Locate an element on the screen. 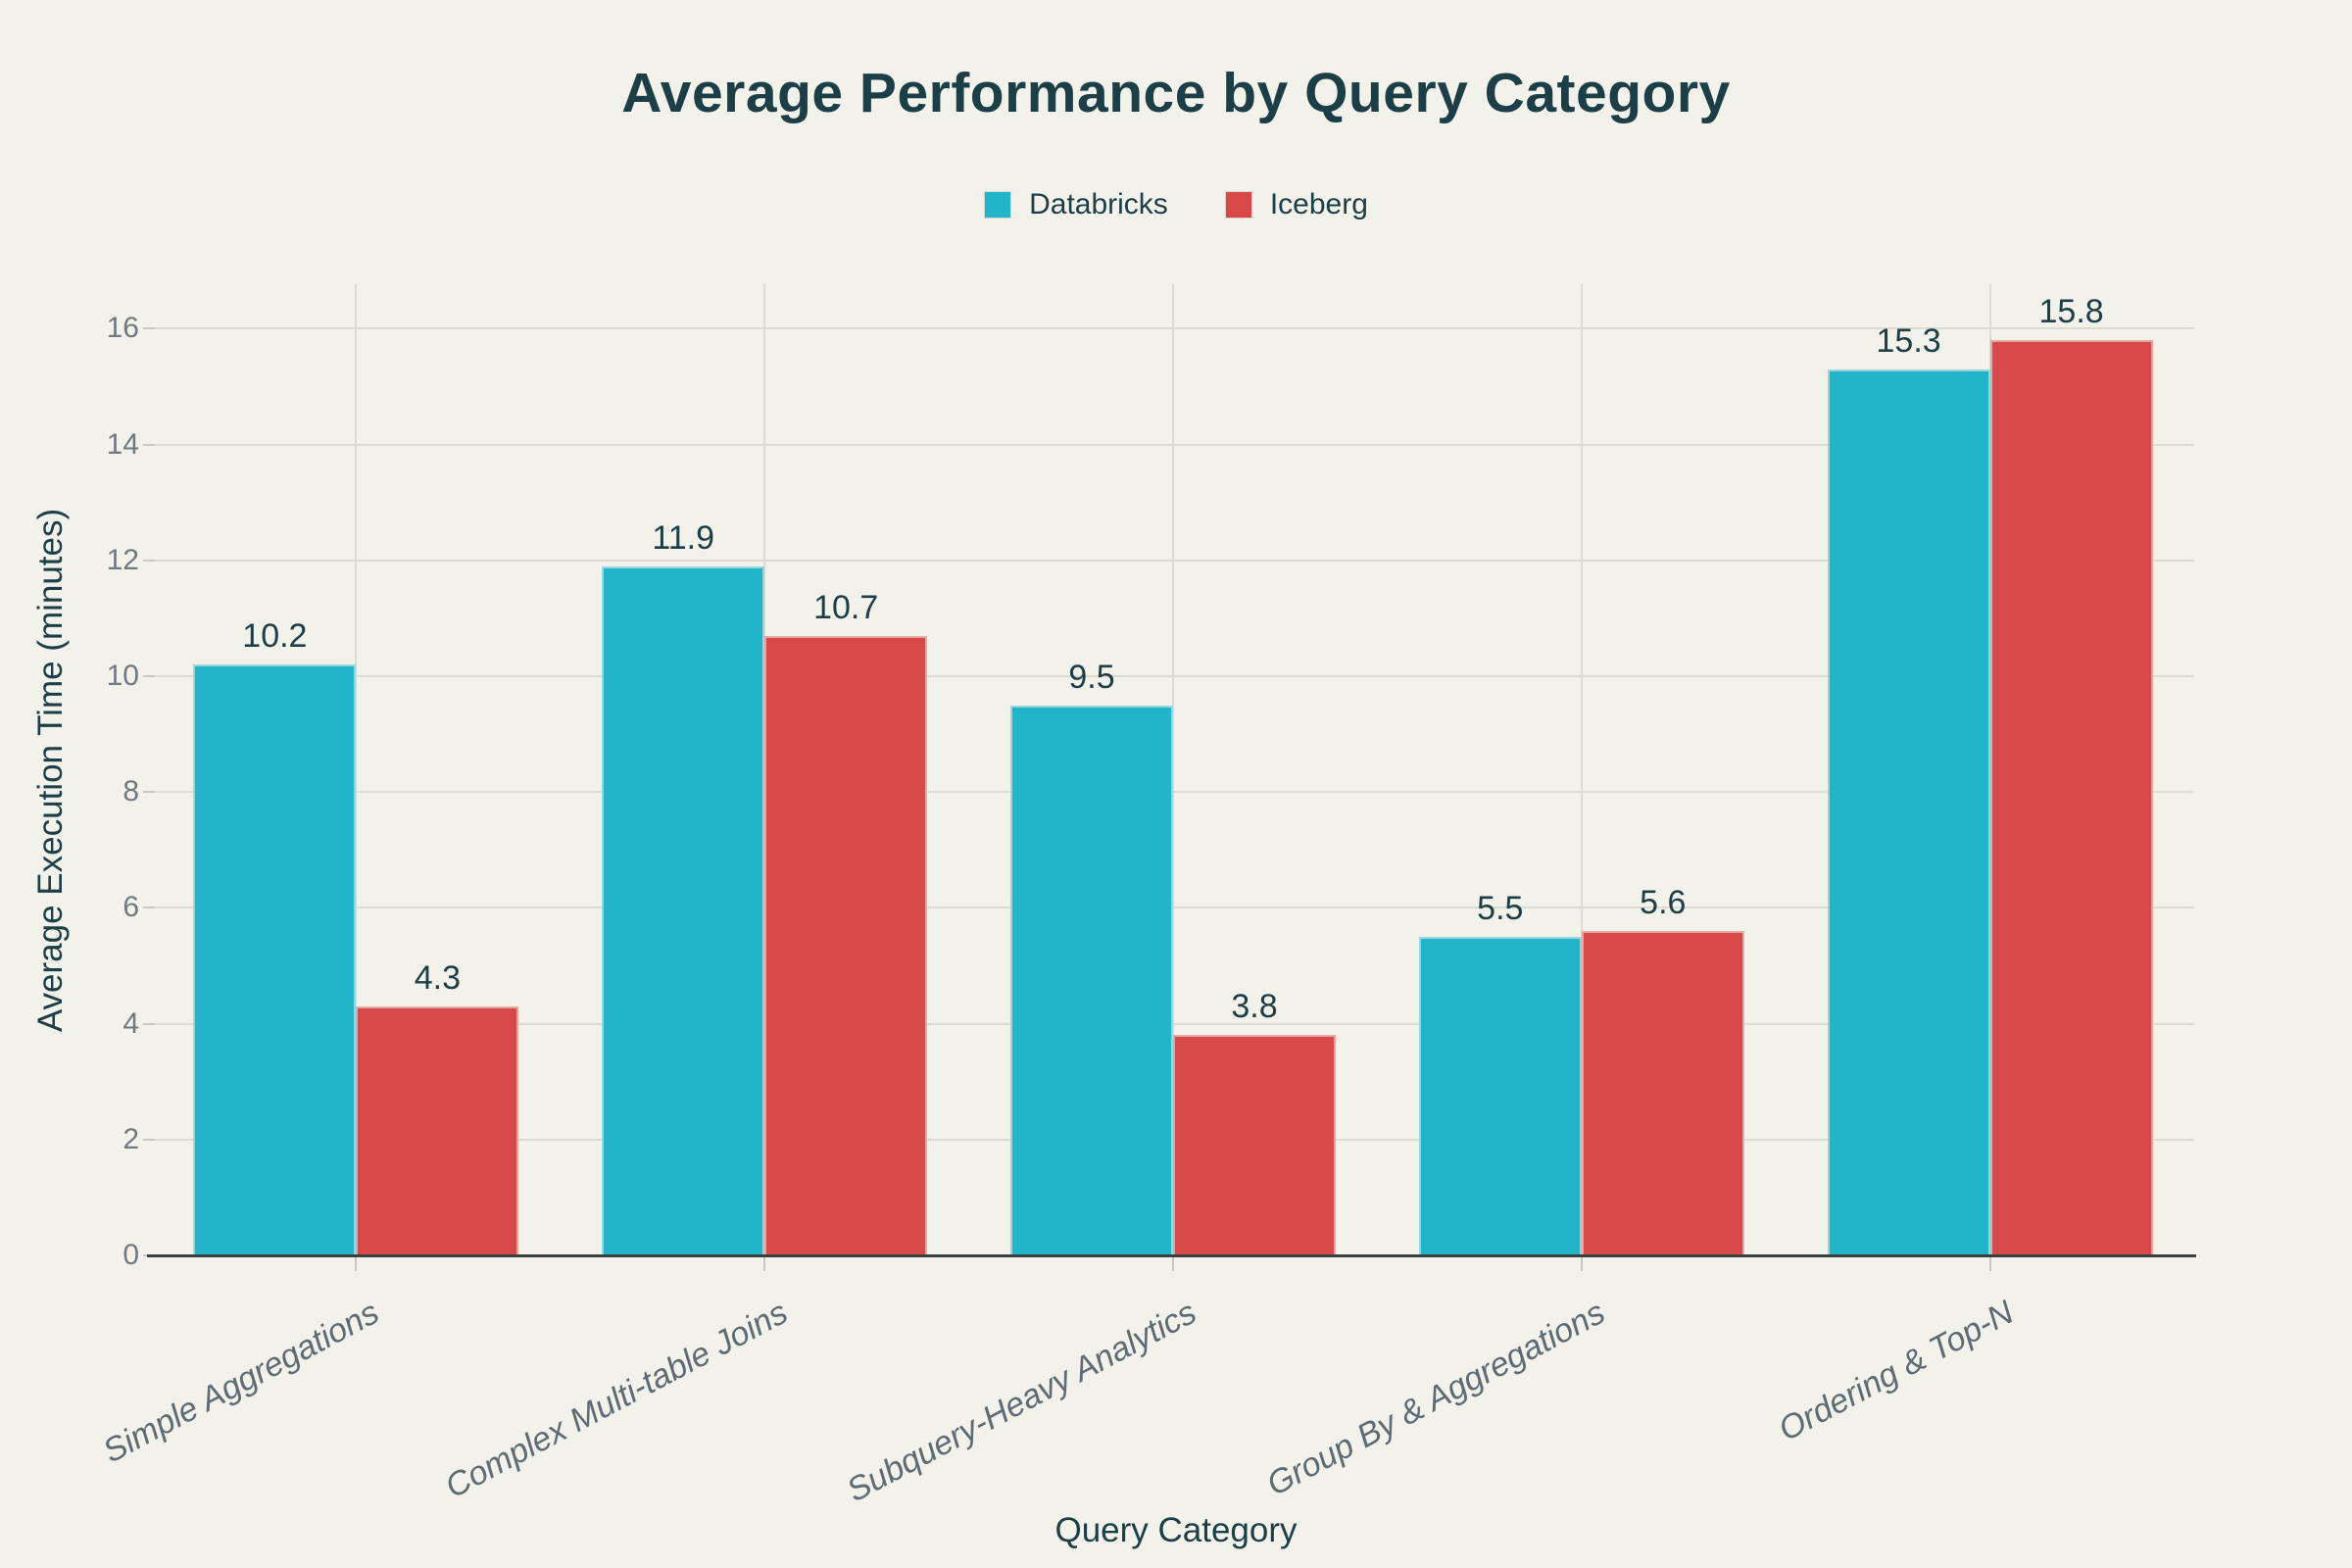  y-tick-label: 10 is located at coordinates (122, 676).